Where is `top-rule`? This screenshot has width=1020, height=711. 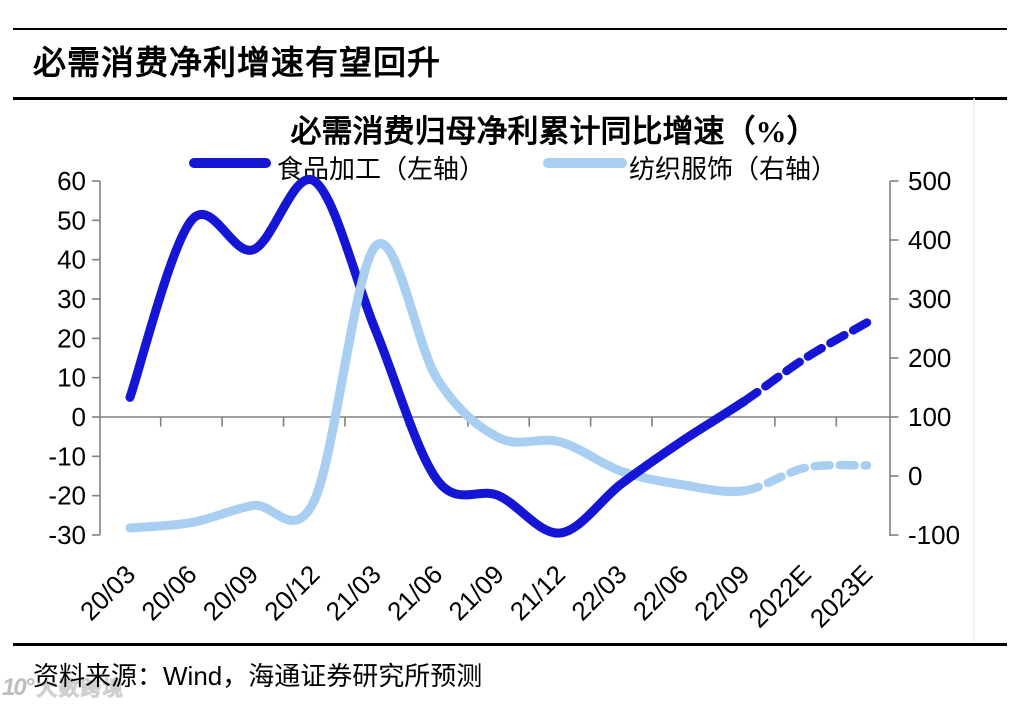 top-rule is located at coordinates (510, 29).